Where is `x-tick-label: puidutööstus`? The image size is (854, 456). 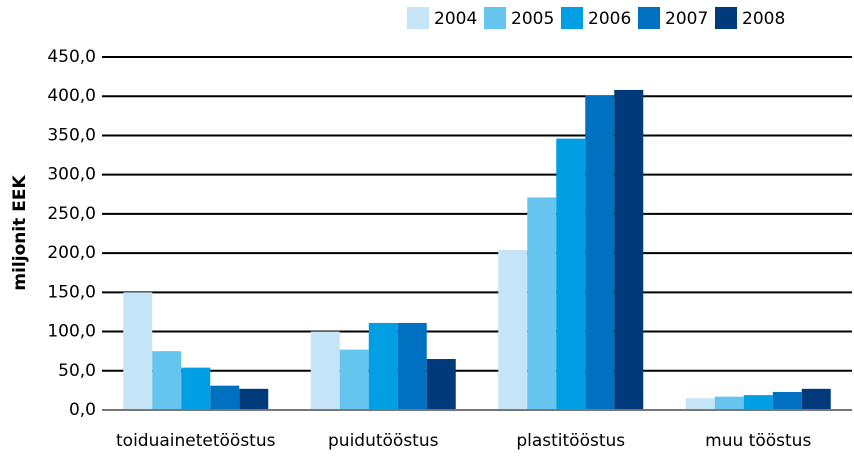
x-tick-label: puidutööstus is located at coordinates (383, 441).